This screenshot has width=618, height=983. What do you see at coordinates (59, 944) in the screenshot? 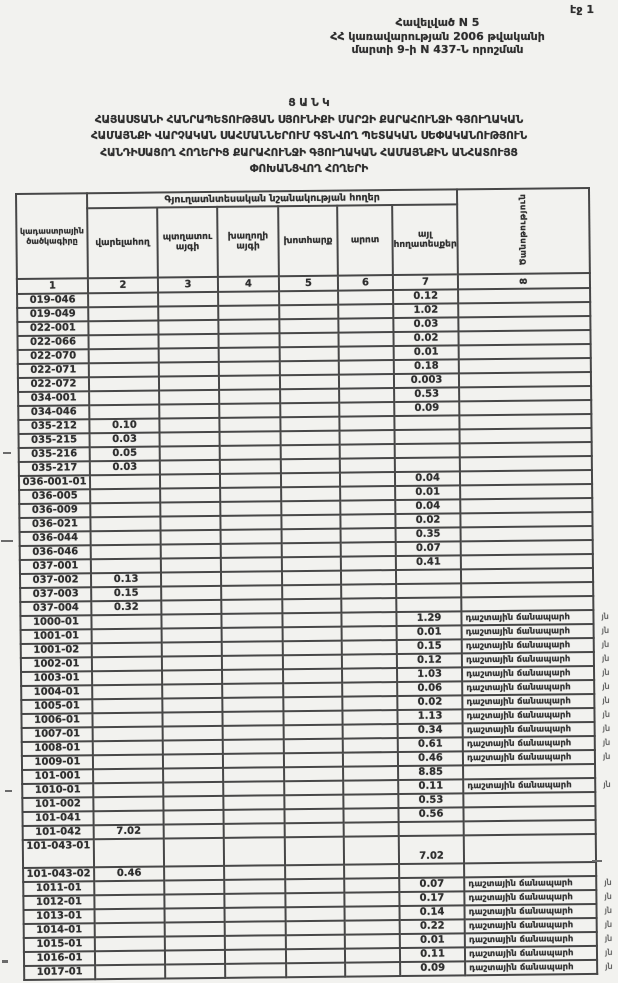
I see `cadastral-code-cell: 1015-01` at bounding box center [59, 944].